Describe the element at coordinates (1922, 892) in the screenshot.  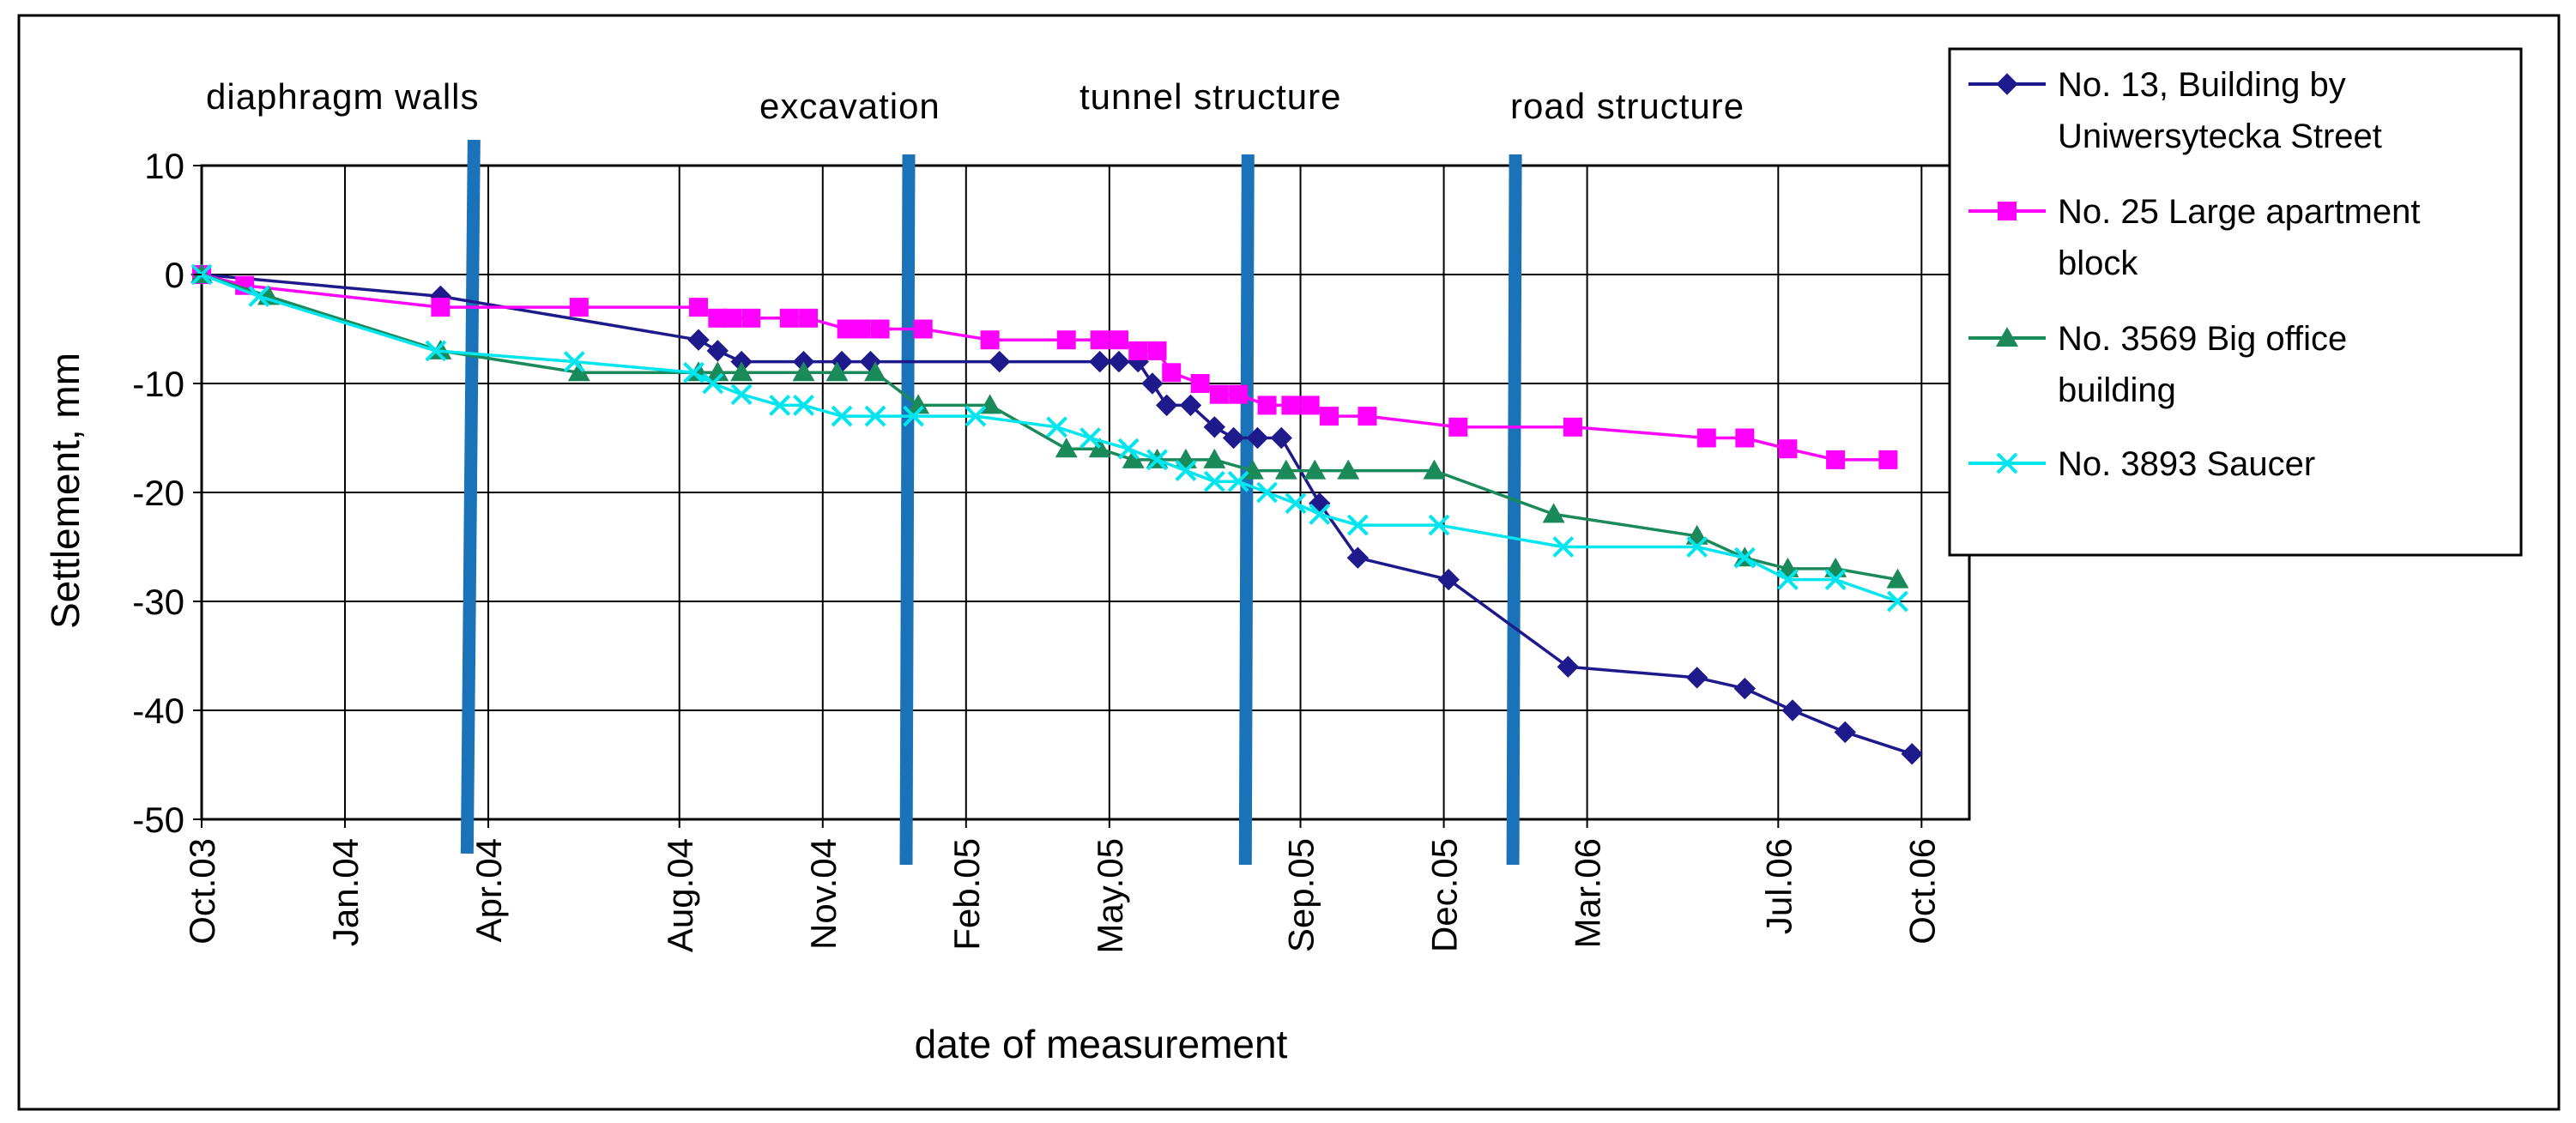
I see `x-tick-label: Oct.06` at that location.